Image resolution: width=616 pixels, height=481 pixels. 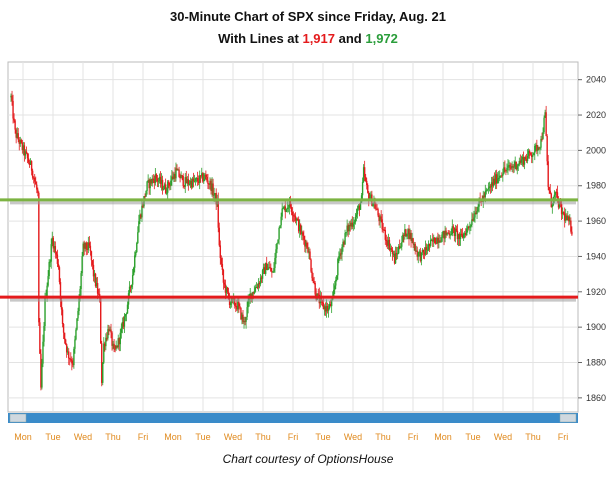 What do you see at coordinates (308, 459) in the screenshot?
I see `chart-credit: Chart courtesy of OptionsHouse` at bounding box center [308, 459].